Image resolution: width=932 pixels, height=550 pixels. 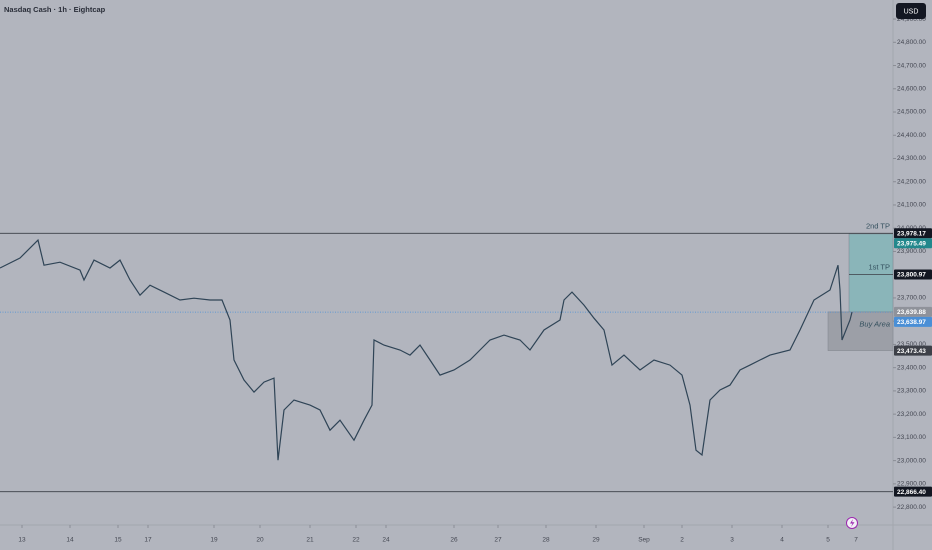 I want to click on price-label: 22,866.40, so click(x=911, y=492).